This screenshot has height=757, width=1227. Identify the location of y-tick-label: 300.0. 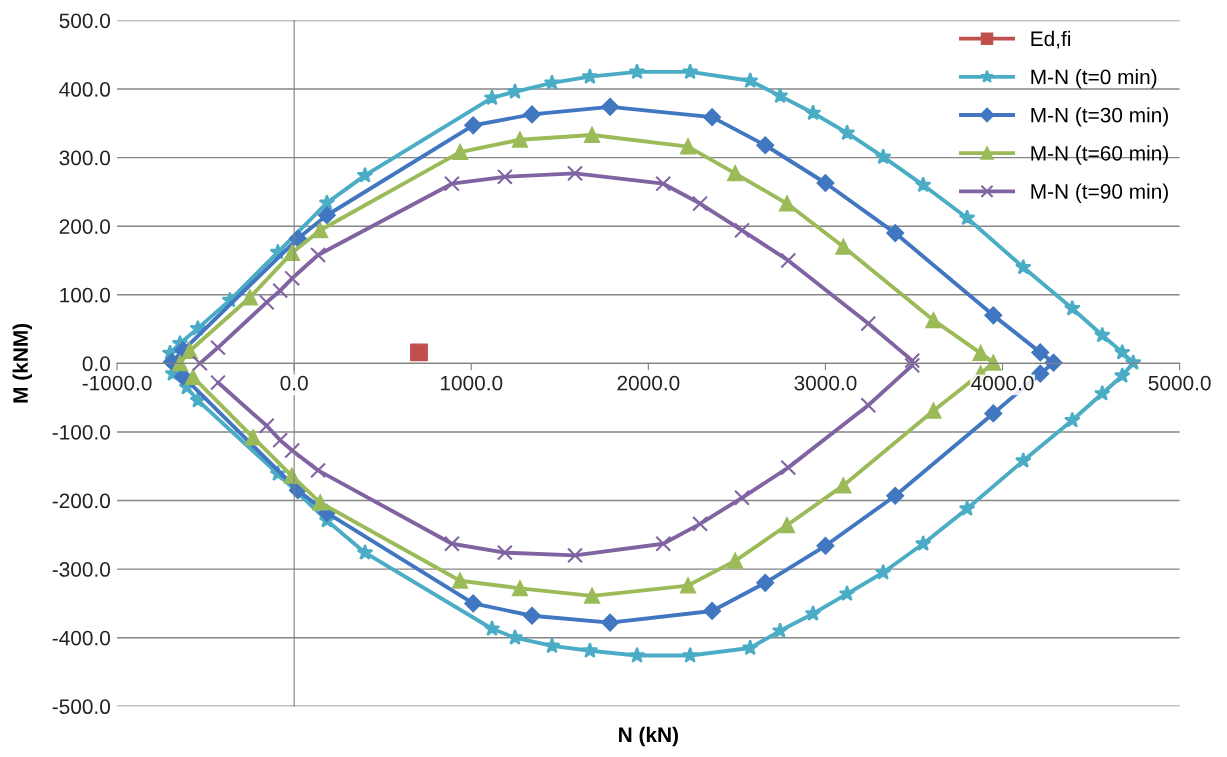
(85, 158).